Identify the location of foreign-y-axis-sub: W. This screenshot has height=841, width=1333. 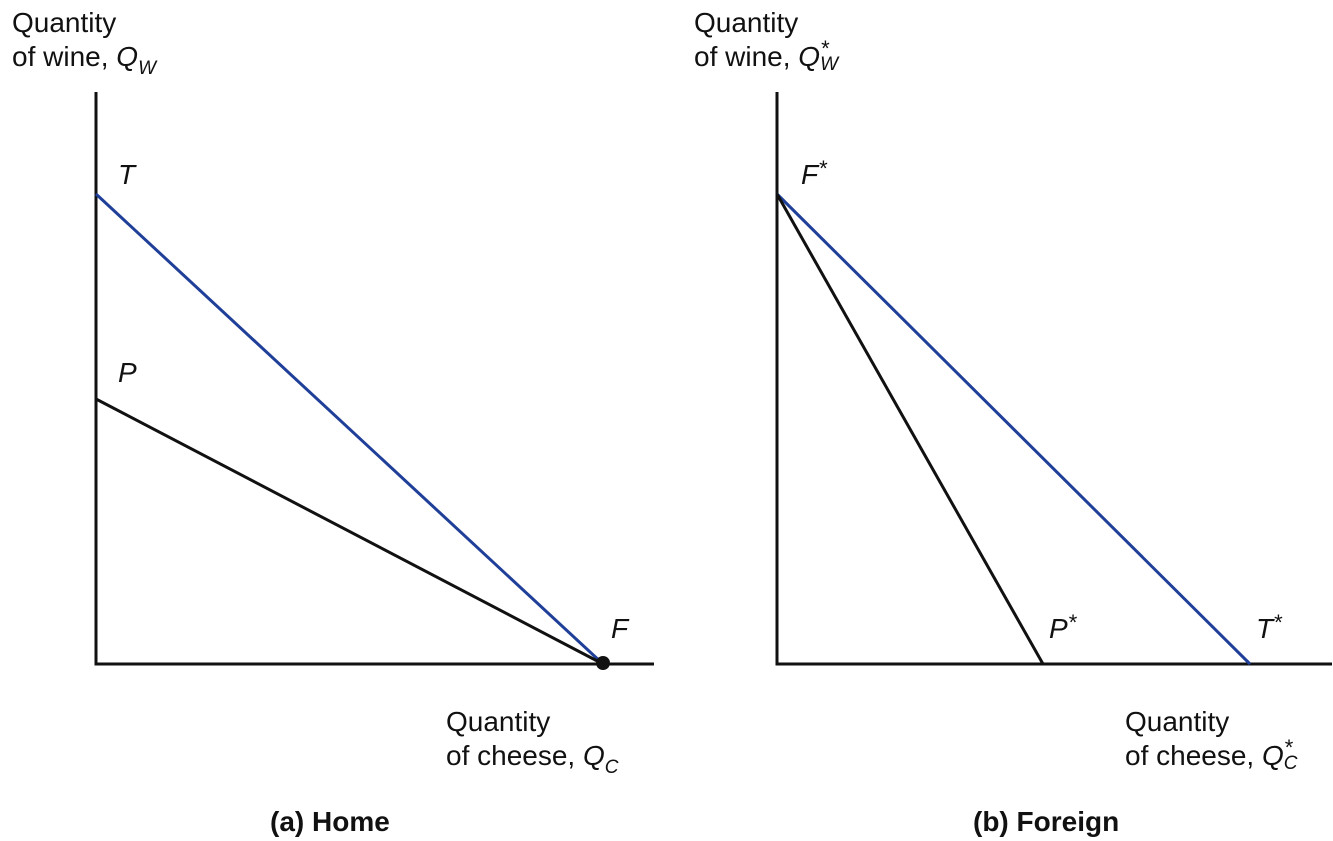
(829, 64).